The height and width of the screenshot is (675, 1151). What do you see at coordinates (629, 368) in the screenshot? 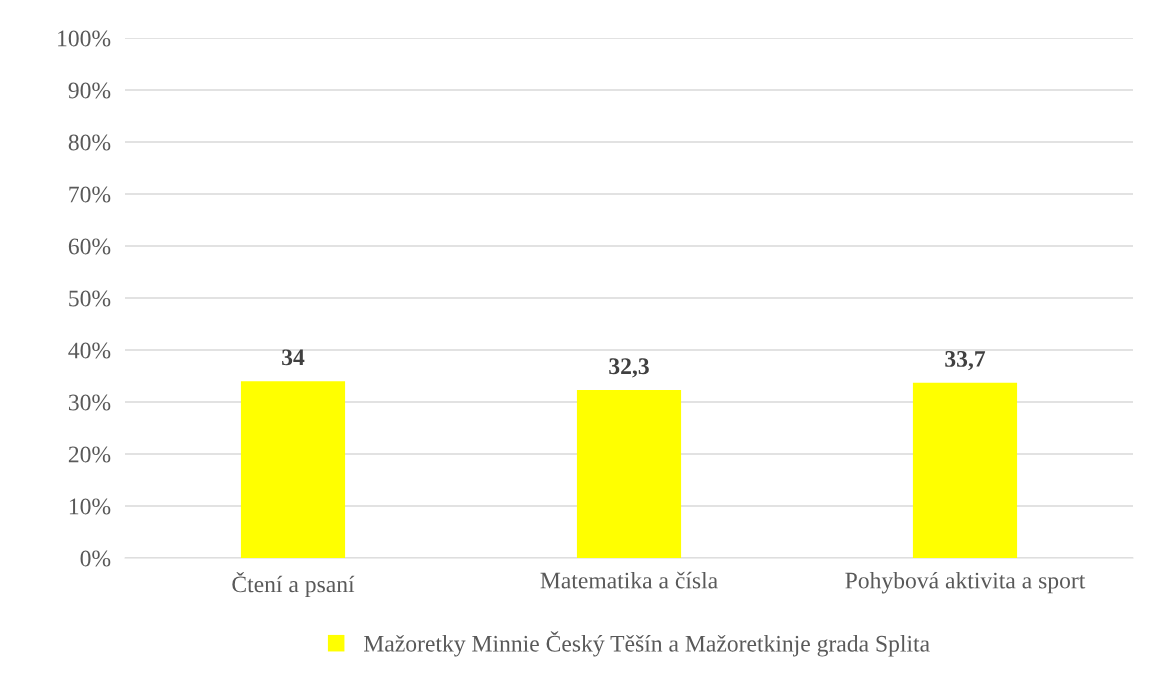
I see `data-label: 32,3` at bounding box center [629, 368].